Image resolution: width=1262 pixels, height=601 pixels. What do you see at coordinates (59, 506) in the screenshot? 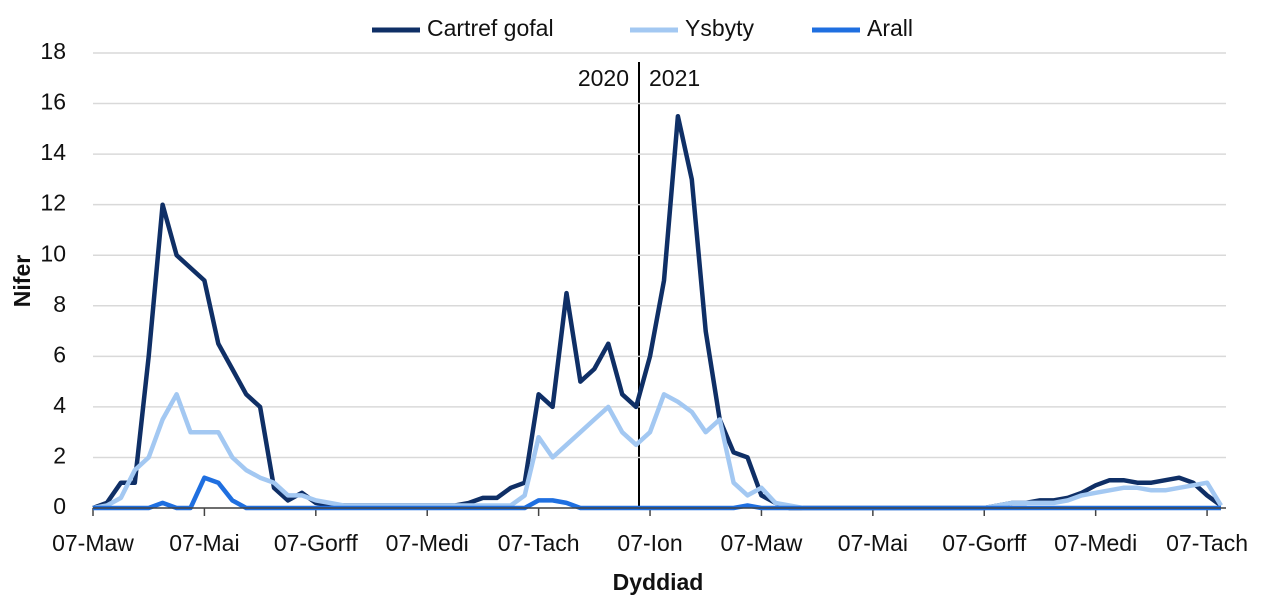
I see `y-tick-label: 0` at bounding box center [59, 506].